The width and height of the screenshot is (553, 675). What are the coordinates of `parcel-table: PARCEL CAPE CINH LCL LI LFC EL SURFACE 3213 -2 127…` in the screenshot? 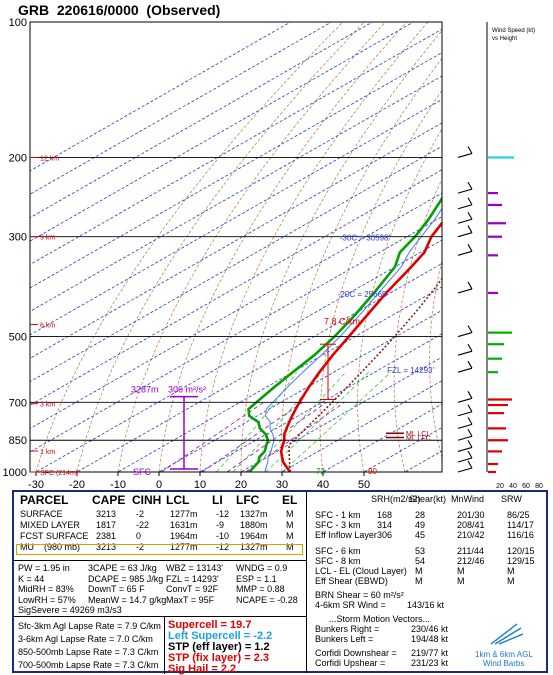 It's located at (160, 525).